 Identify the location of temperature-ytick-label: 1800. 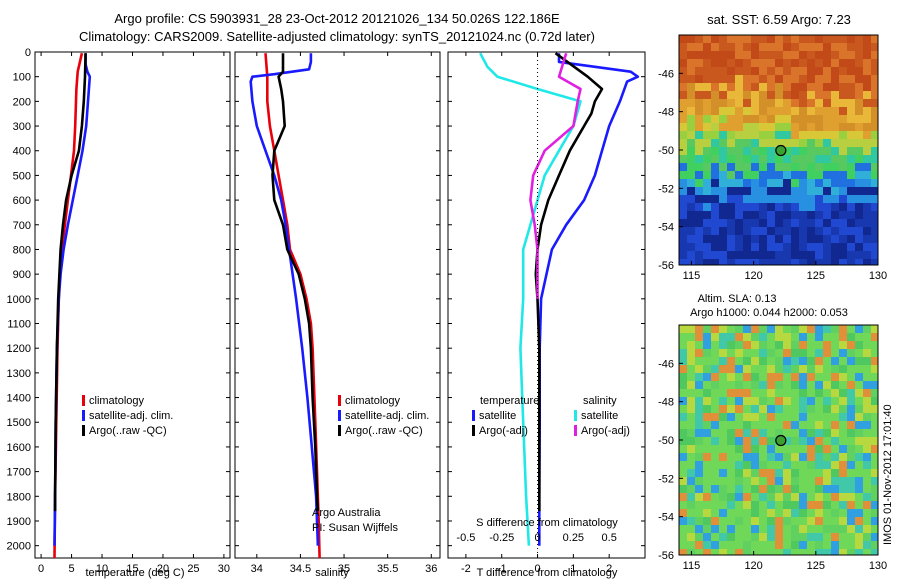
(19, 497).